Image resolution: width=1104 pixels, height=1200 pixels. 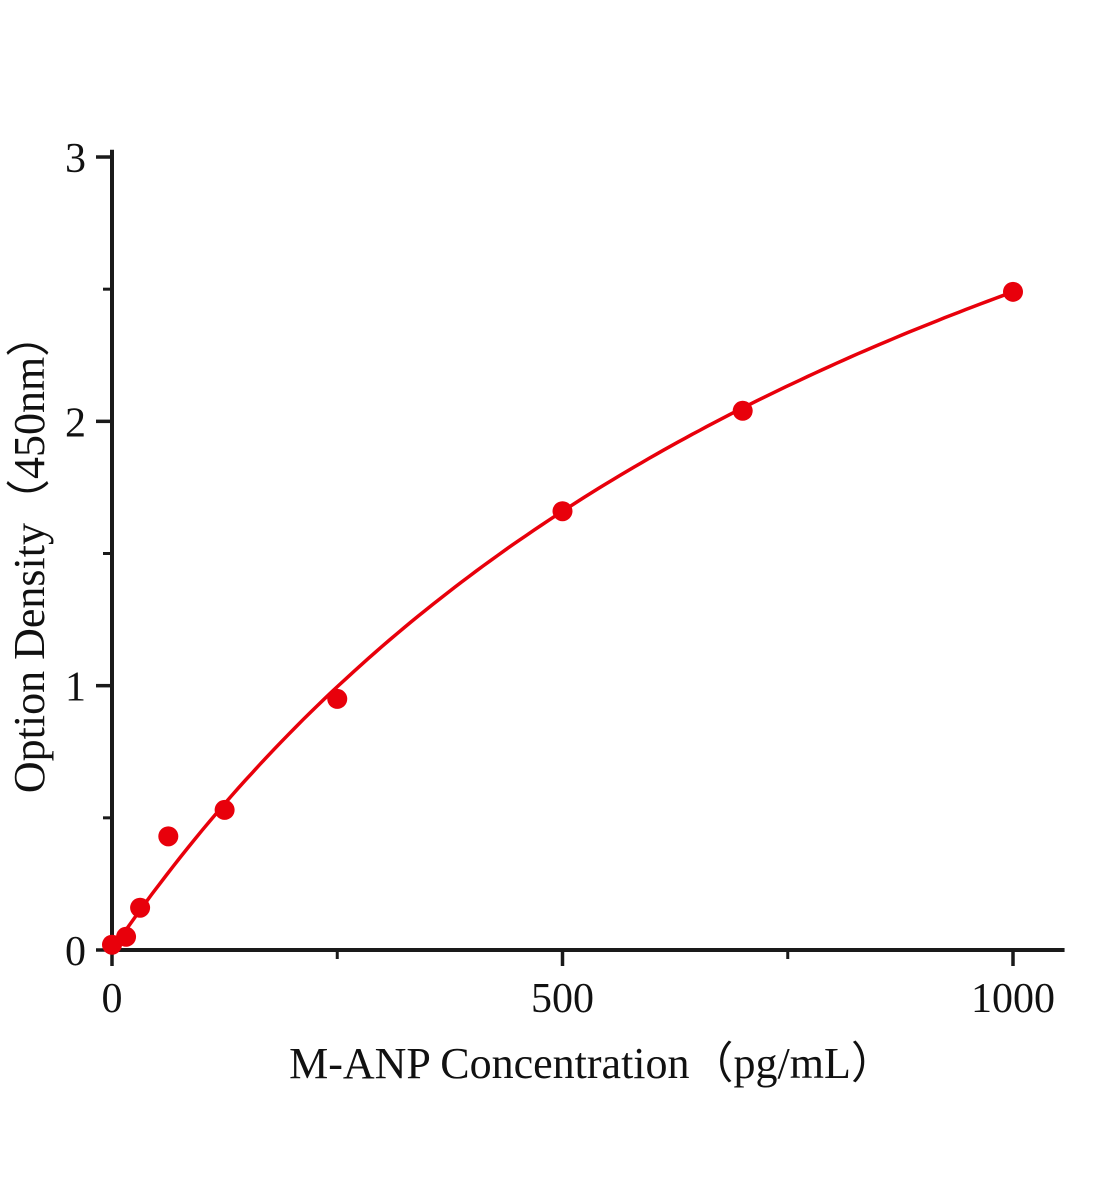 What do you see at coordinates (75, 688) in the screenshot?
I see `y-tick-label: 1` at bounding box center [75, 688].